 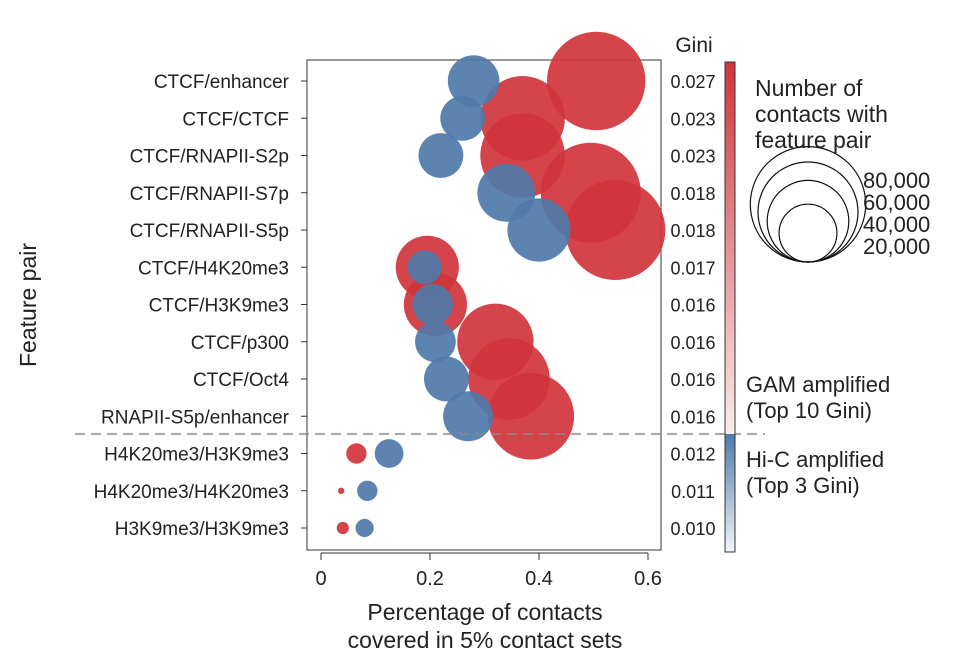 I want to click on size-legend-label-40000: 40,000, so click(x=896, y=224).